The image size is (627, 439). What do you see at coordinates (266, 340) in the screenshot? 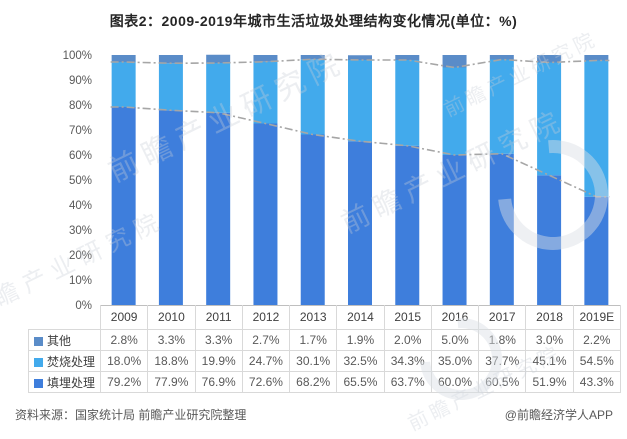
I see `table-value-cell: 2.7%` at bounding box center [266, 340].